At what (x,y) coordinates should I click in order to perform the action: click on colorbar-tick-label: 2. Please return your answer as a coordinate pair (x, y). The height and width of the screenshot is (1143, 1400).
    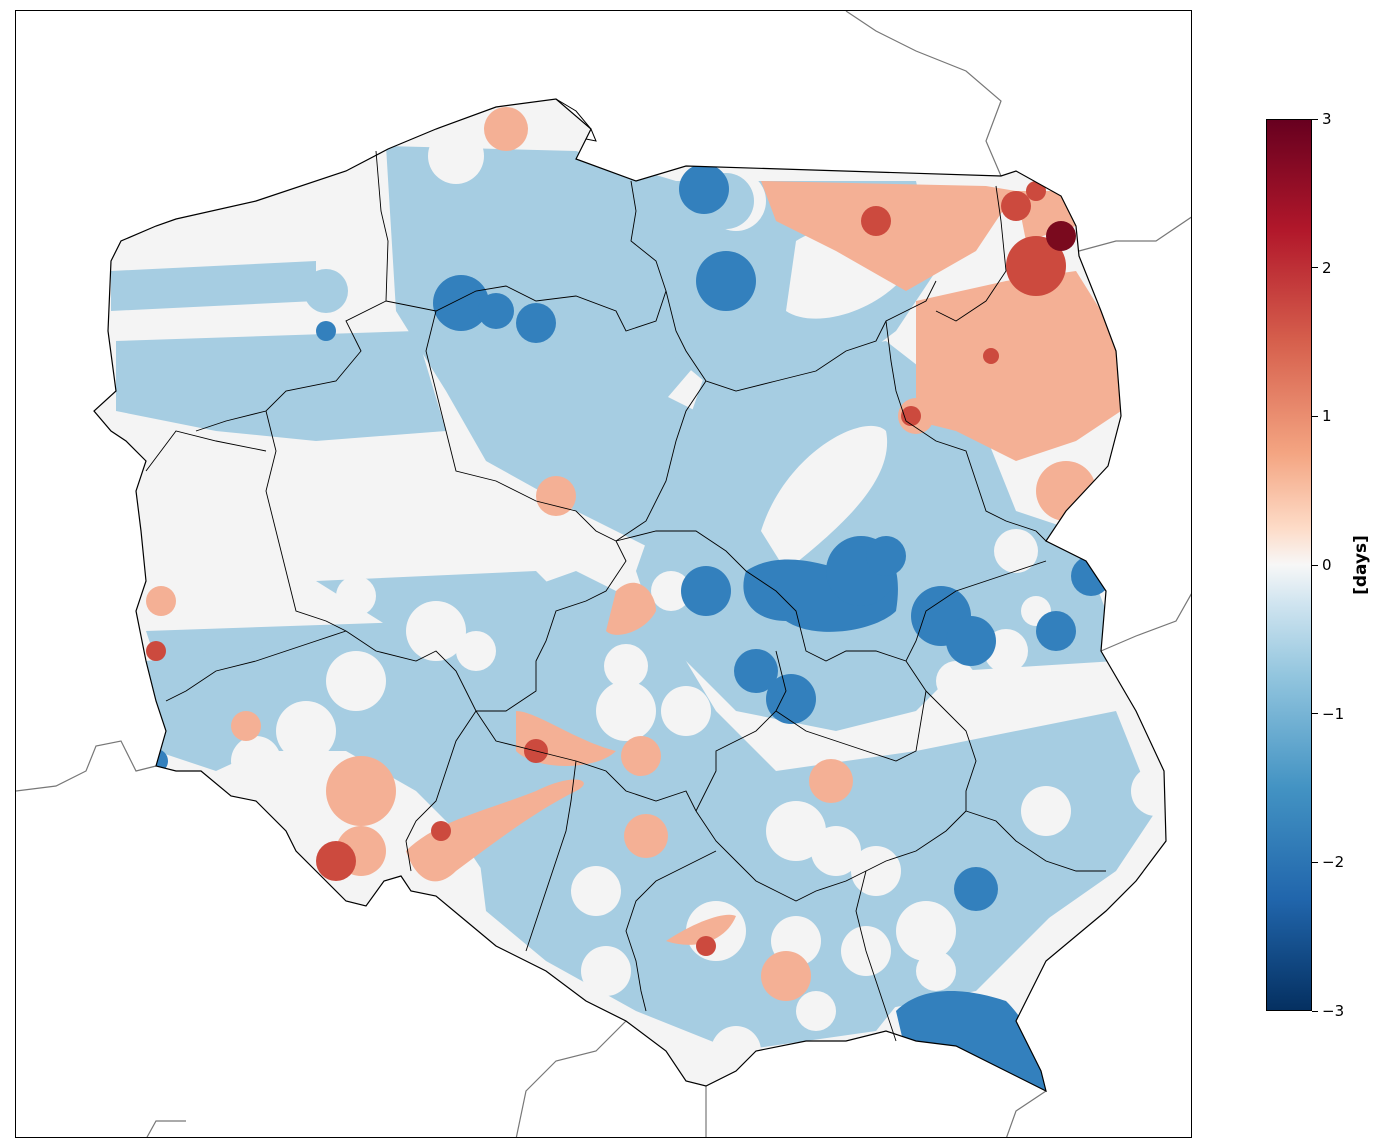
    Looking at the image, I should click on (1327, 267).